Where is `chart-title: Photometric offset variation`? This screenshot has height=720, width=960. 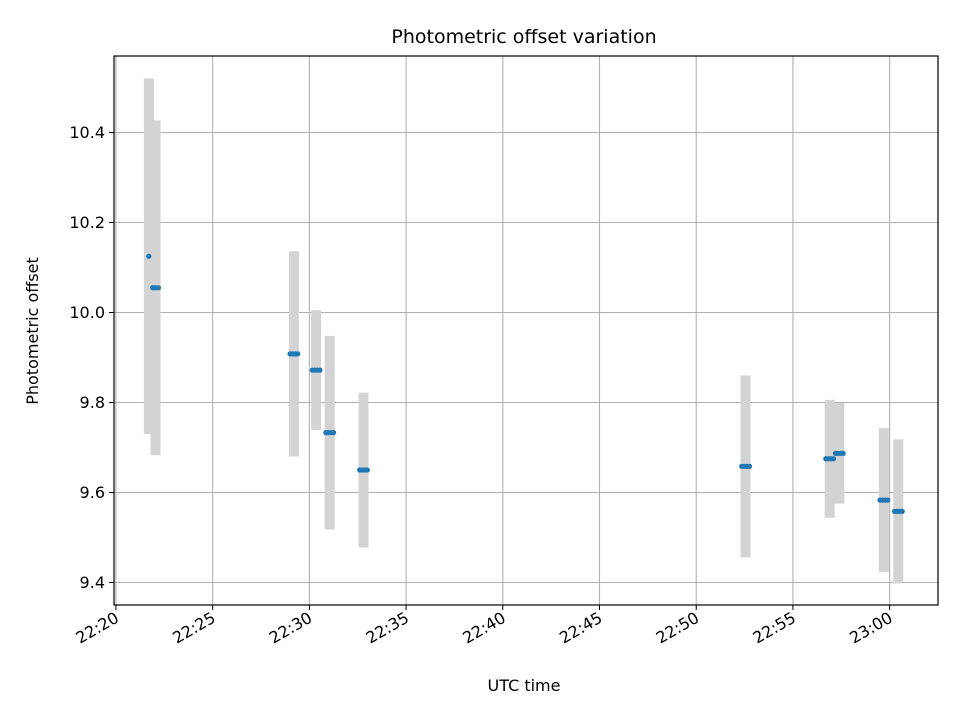
chart-title: Photometric offset variation is located at coordinates (523, 37).